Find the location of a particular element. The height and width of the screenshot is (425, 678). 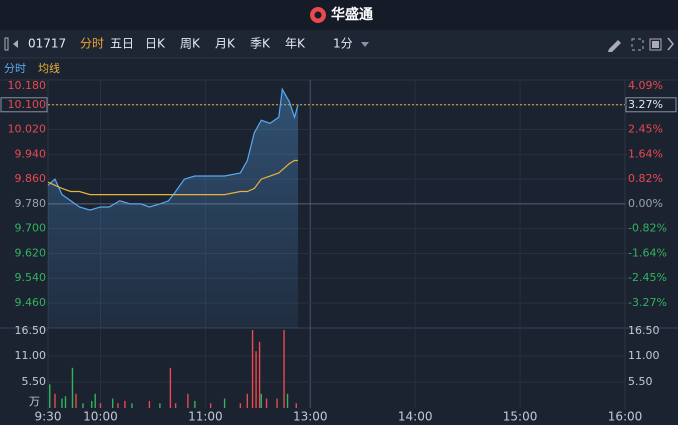

last-price-box is located at coordinates (24, 105).